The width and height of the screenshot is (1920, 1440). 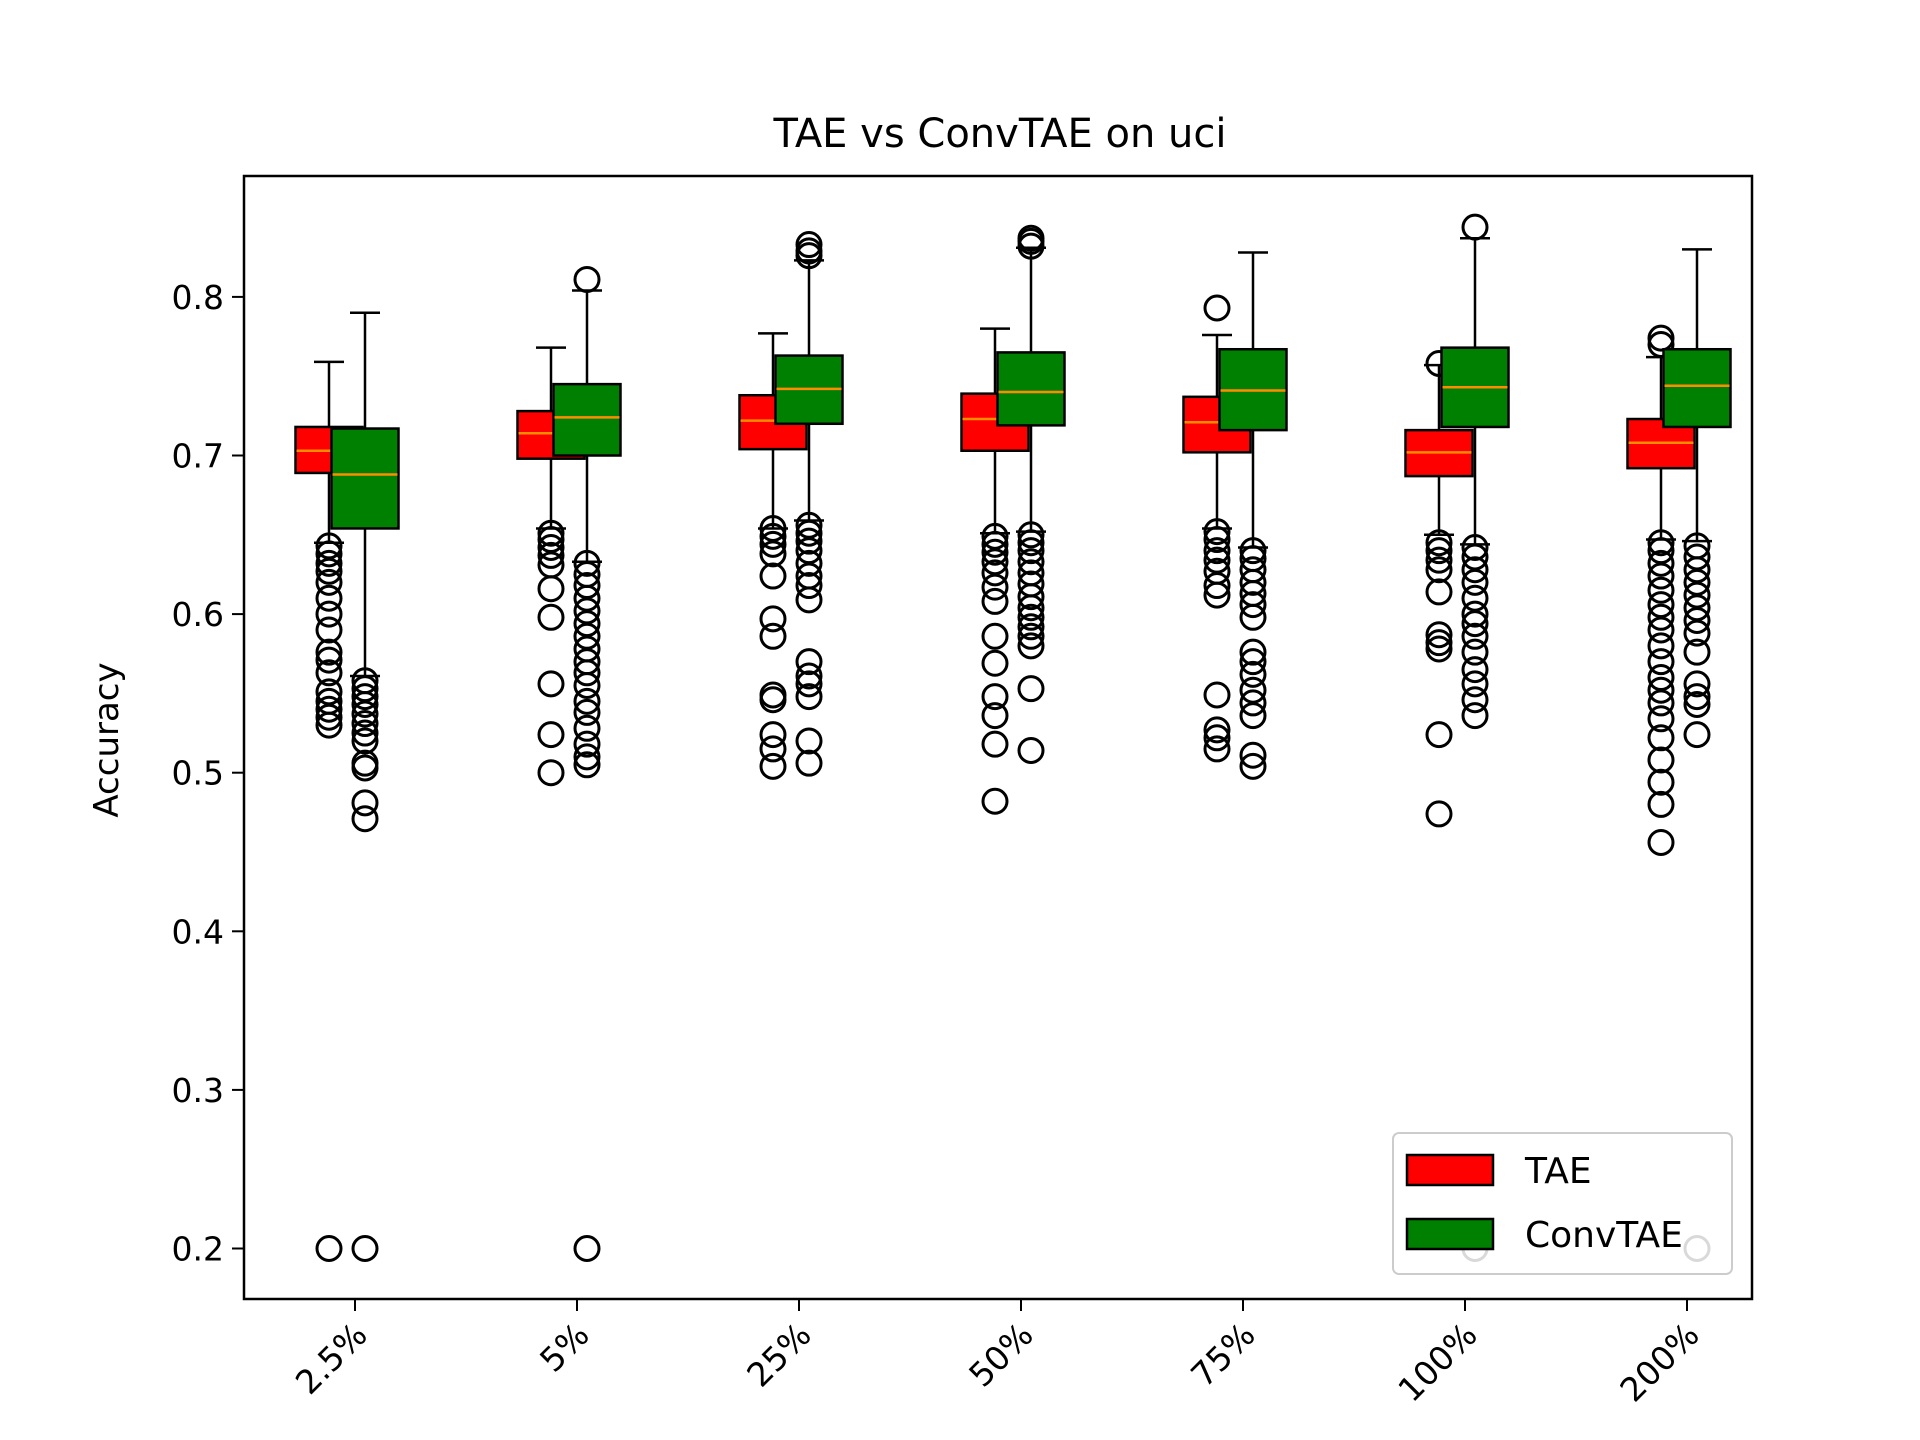 I want to click on legend-label-tae: TAE, so click(x=1558, y=1171).